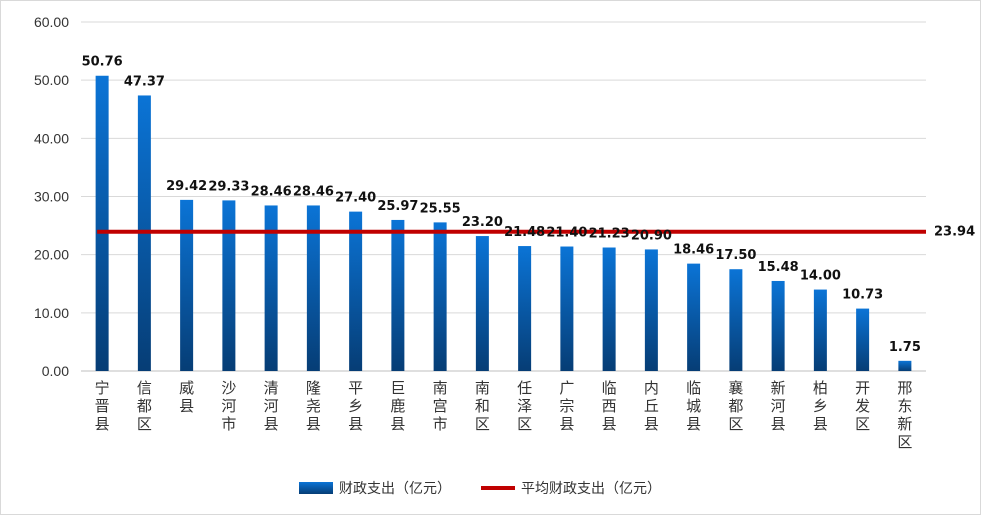 This screenshot has width=981, height=516. I want to click on x-category-label: 南宫市, so click(440, 406).